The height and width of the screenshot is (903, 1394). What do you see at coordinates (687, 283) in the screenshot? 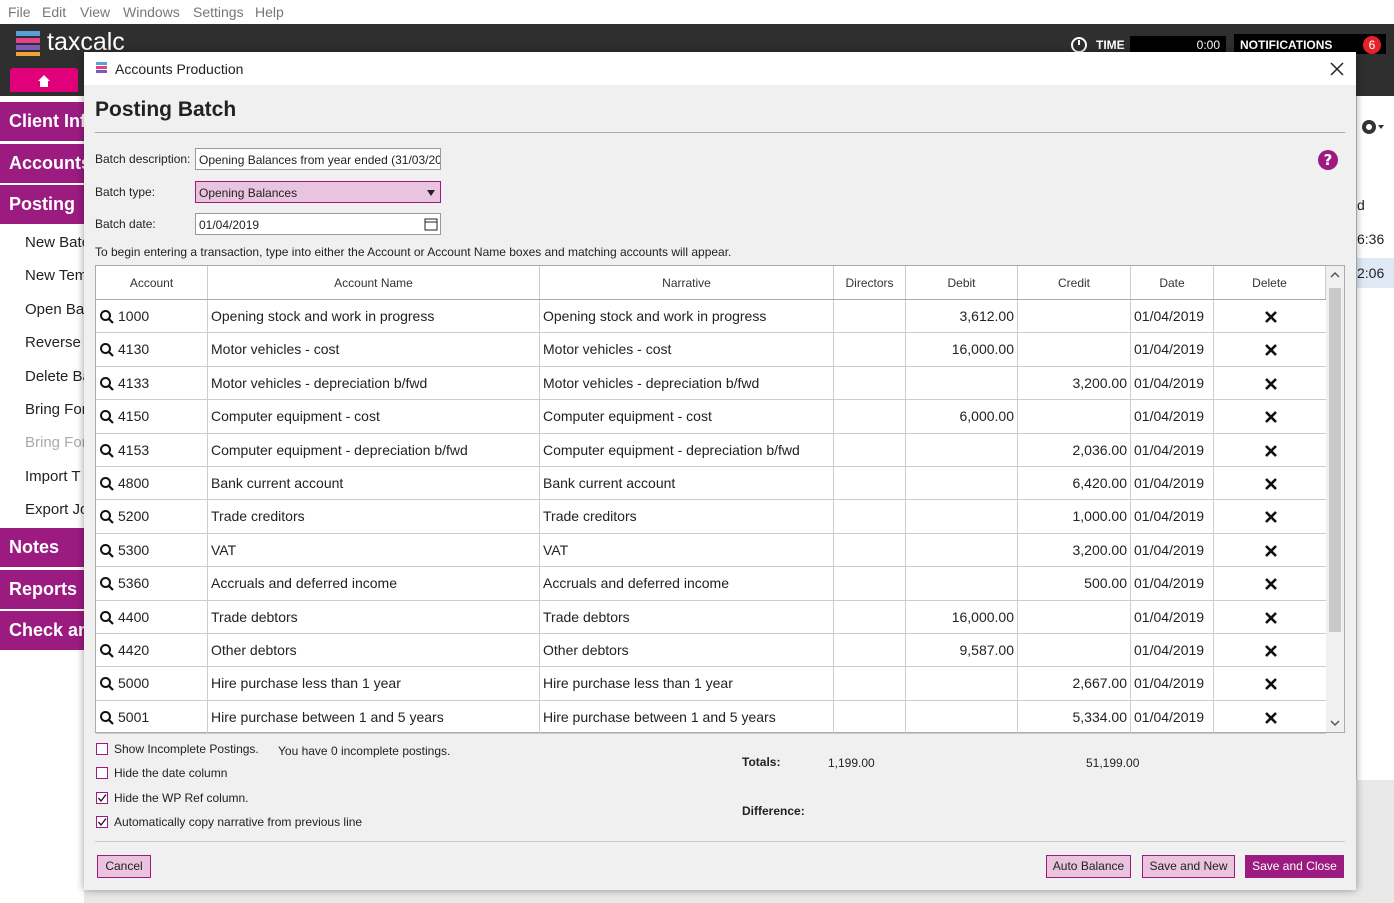
I see `column-header: Narrative` at bounding box center [687, 283].